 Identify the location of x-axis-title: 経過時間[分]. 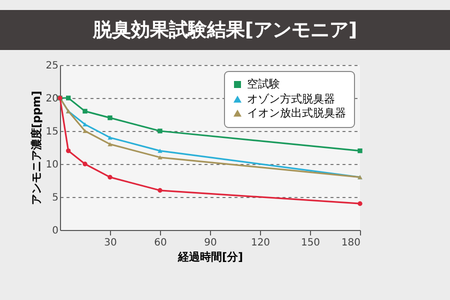
(210, 257).